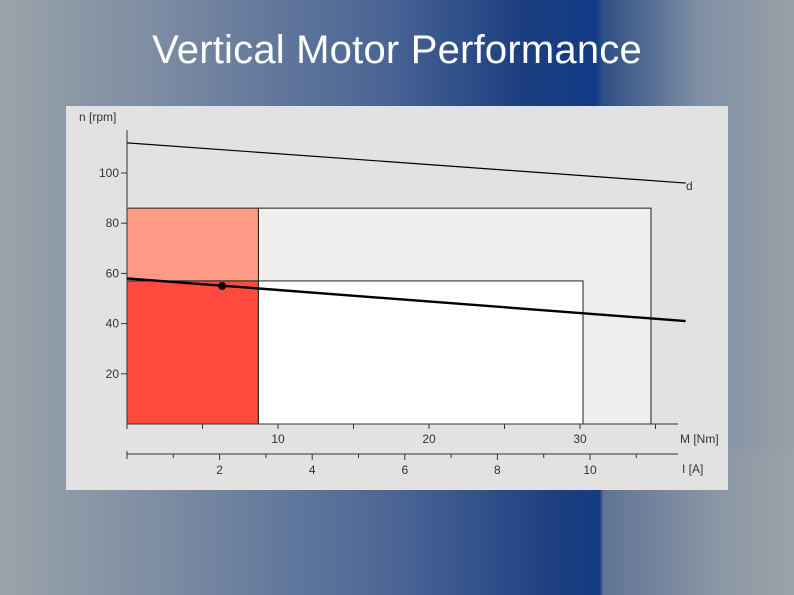  What do you see at coordinates (397, 50) in the screenshot?
I see `slide-title: Vertical Motor Performance` at bounding box center [397, 50].